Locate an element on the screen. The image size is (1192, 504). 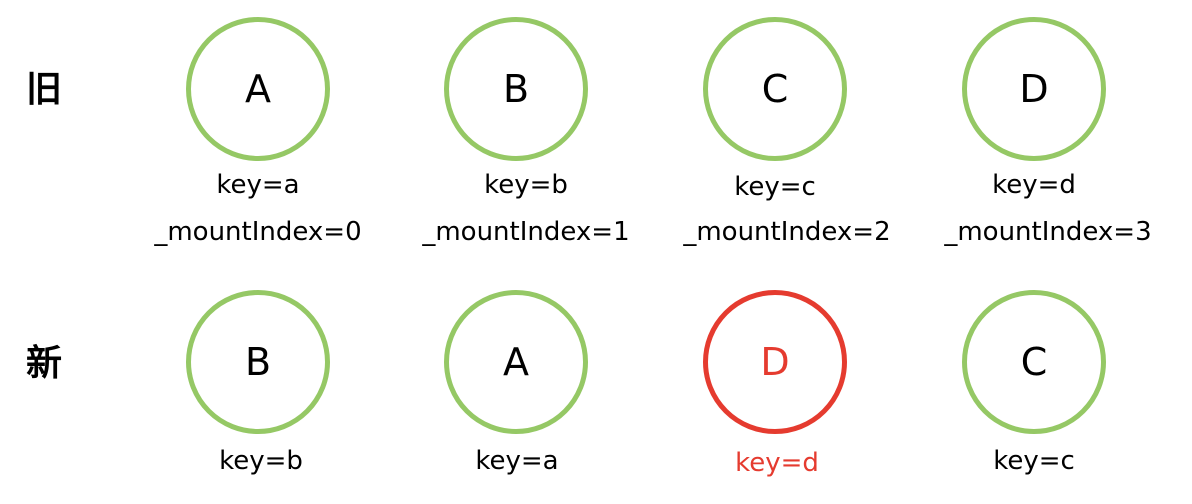
old-node-d: D is located at coordinates (1034, 89).